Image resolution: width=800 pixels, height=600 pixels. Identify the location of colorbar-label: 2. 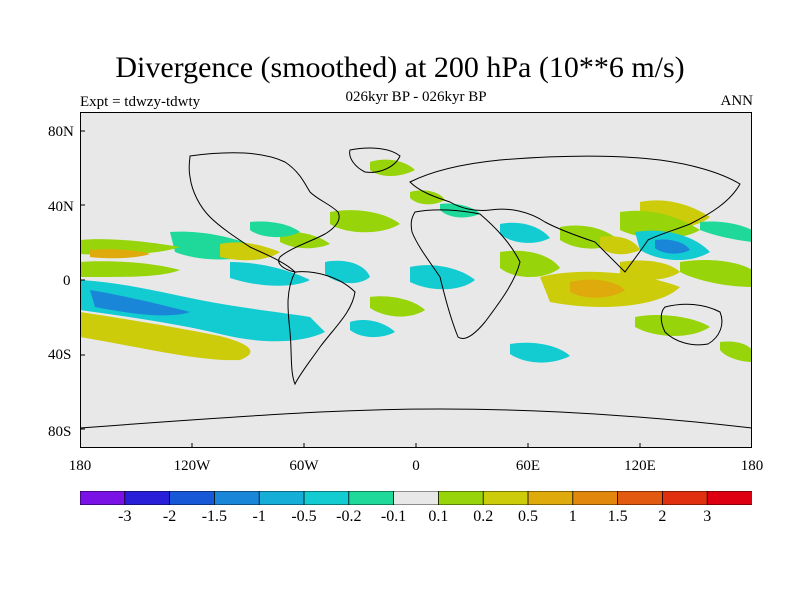
(662, 516).